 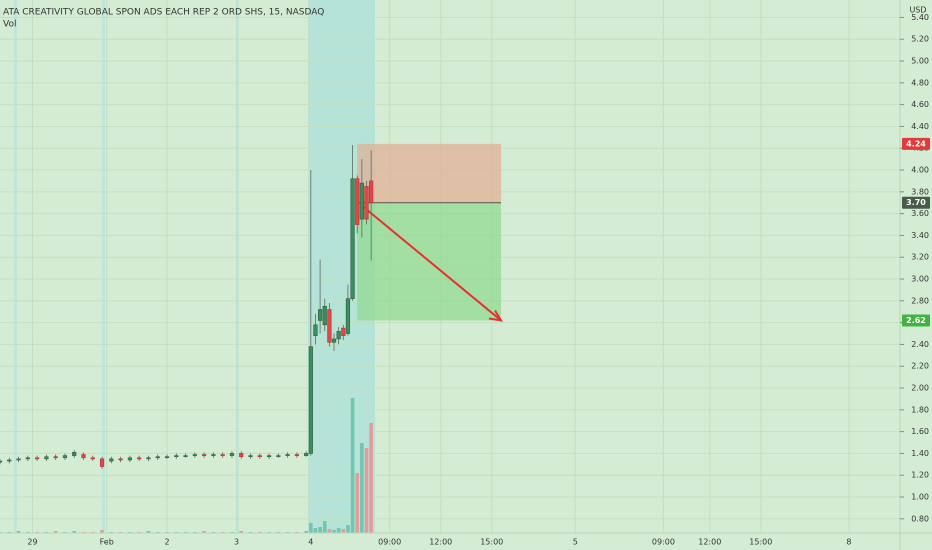 What do you see at coordinates (920, 235) in the screenshot?
I see `y-tick-label: 3.40` at bounding box center [920, 235].